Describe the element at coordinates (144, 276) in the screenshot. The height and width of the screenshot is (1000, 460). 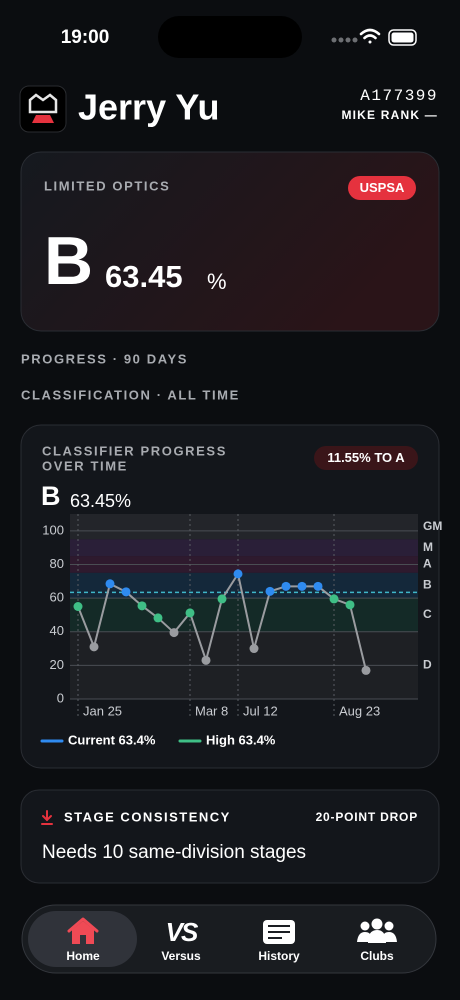
I see `class-percent: 63.45` at that location.